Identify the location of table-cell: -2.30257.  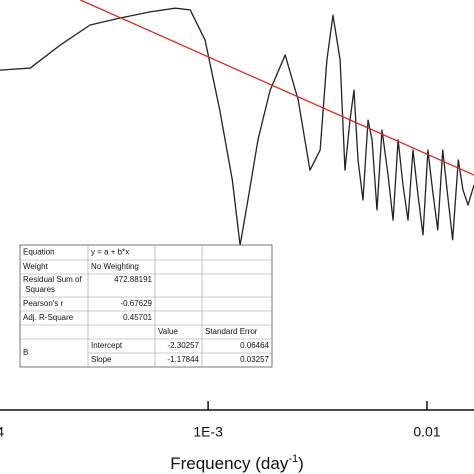
(183, 345).